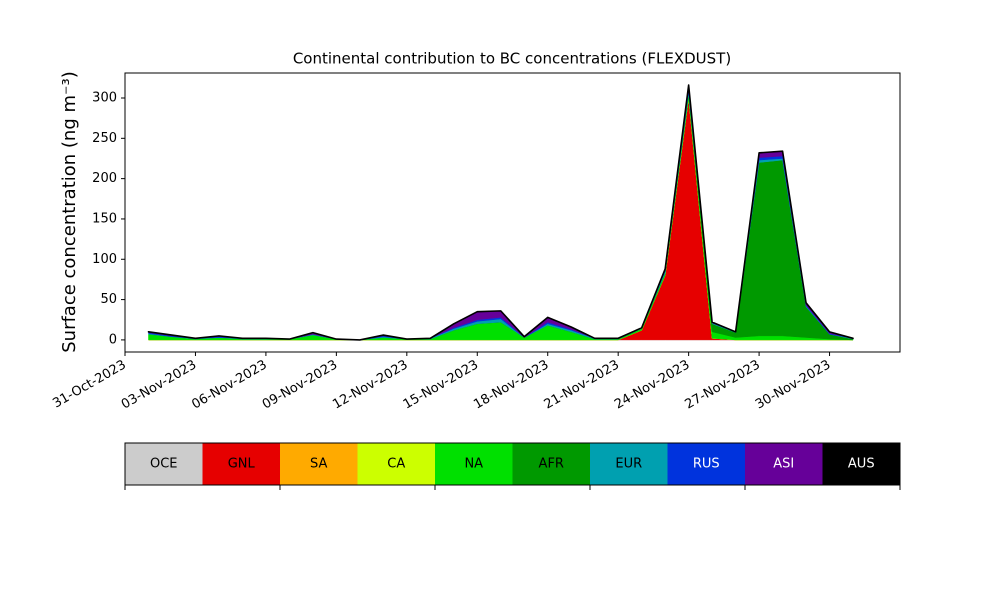  I want to click on y-tick-label: 100, so click(104, 259).